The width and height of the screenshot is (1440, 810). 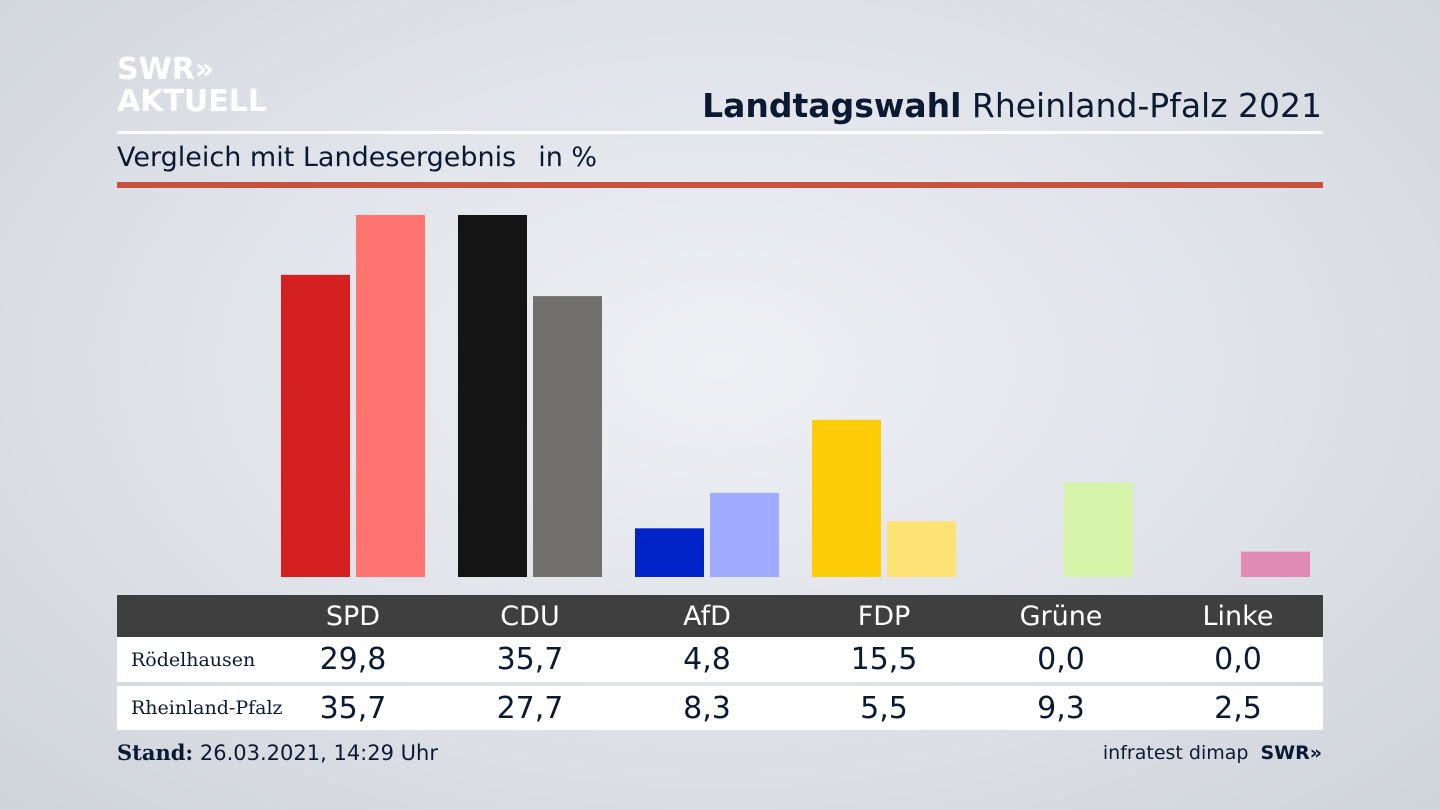 What do you see at coordinates (1098, 529) in the screenshot?
I see `bar-grne-state` at bounding box center [1098, 529].